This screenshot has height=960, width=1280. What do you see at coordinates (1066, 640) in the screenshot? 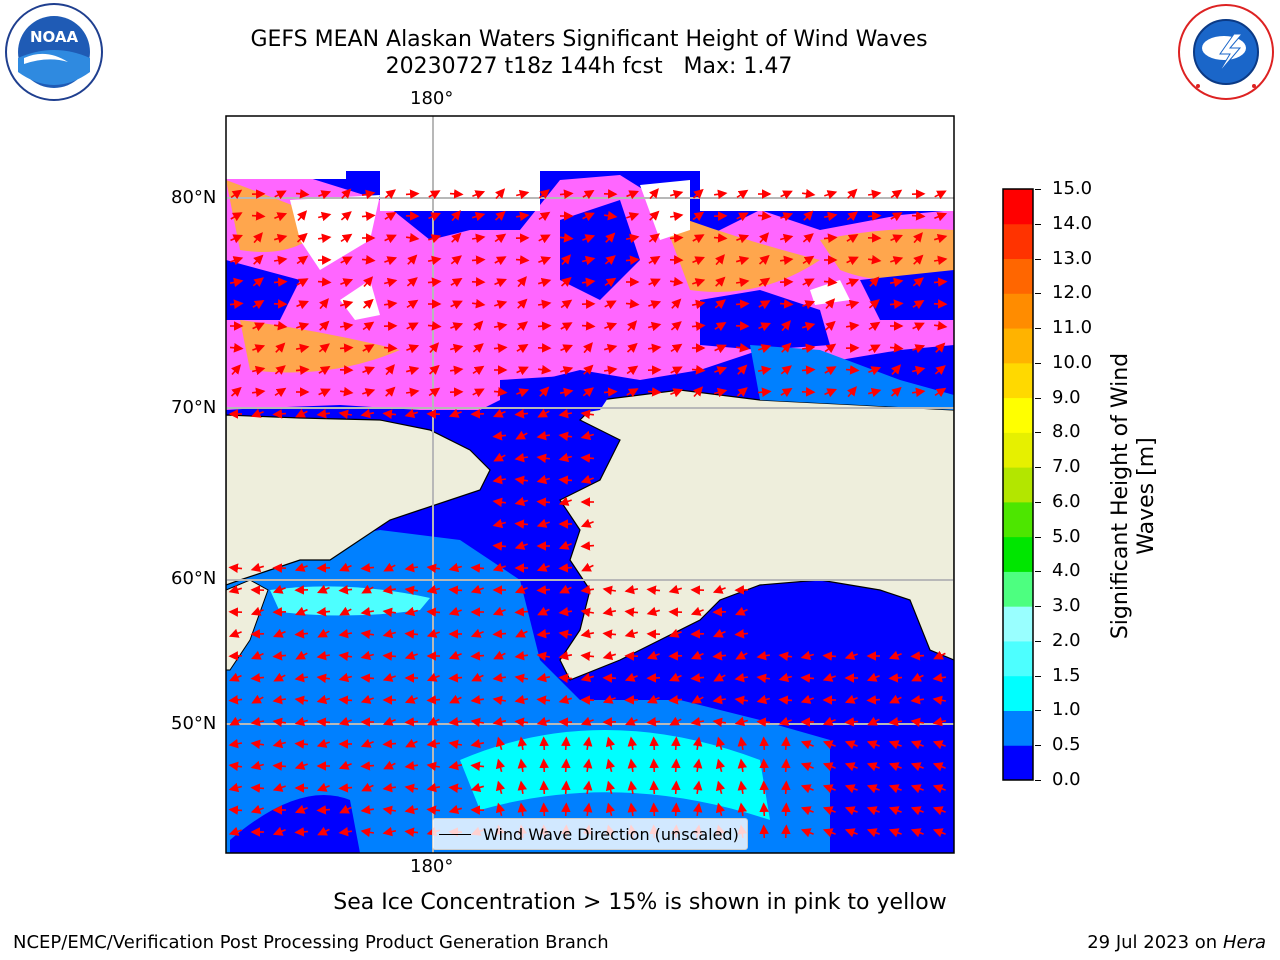
I see `colorbar-tick-label: 2.0` at bounding box center [1066, 640].